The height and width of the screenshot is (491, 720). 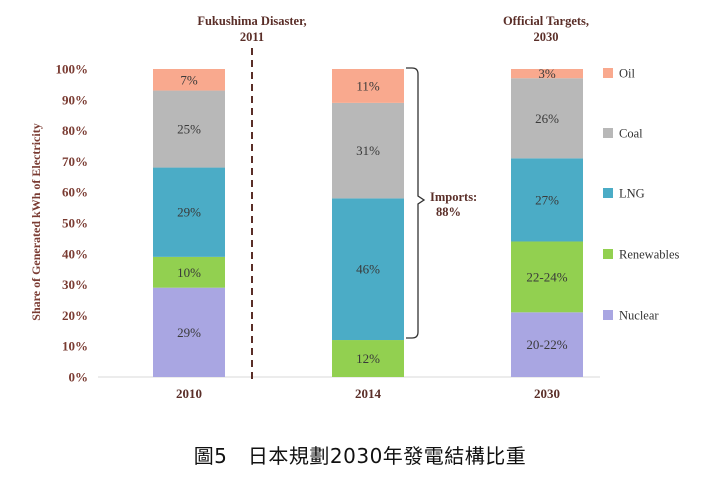 I want to click on data-label-renewables-2010: 10%, so click(x=189, y=272).